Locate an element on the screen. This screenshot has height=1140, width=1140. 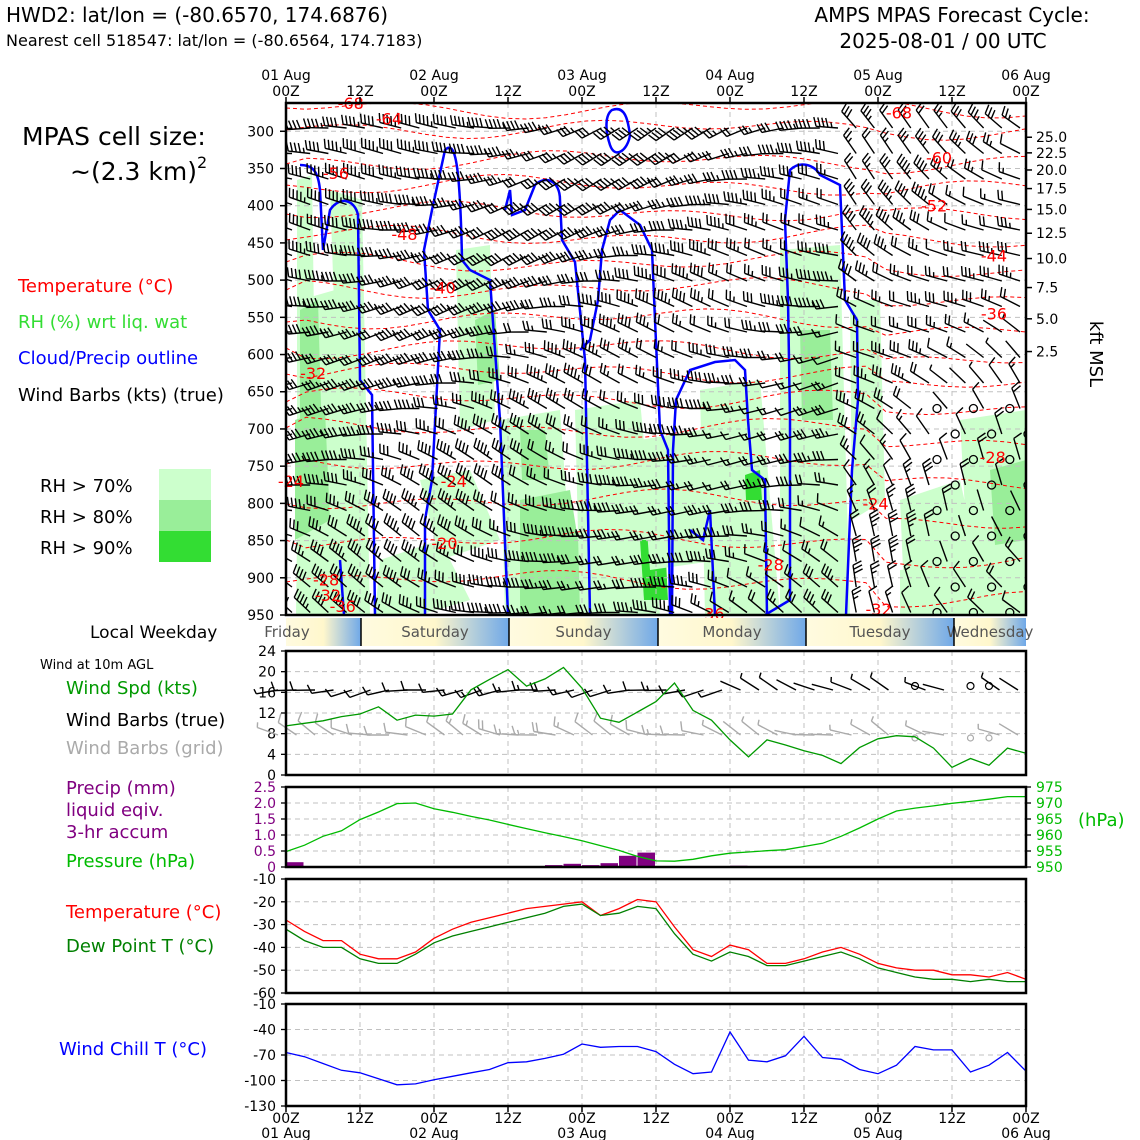
y-tick-label: 1.5 is located at coordinates (265, 820).